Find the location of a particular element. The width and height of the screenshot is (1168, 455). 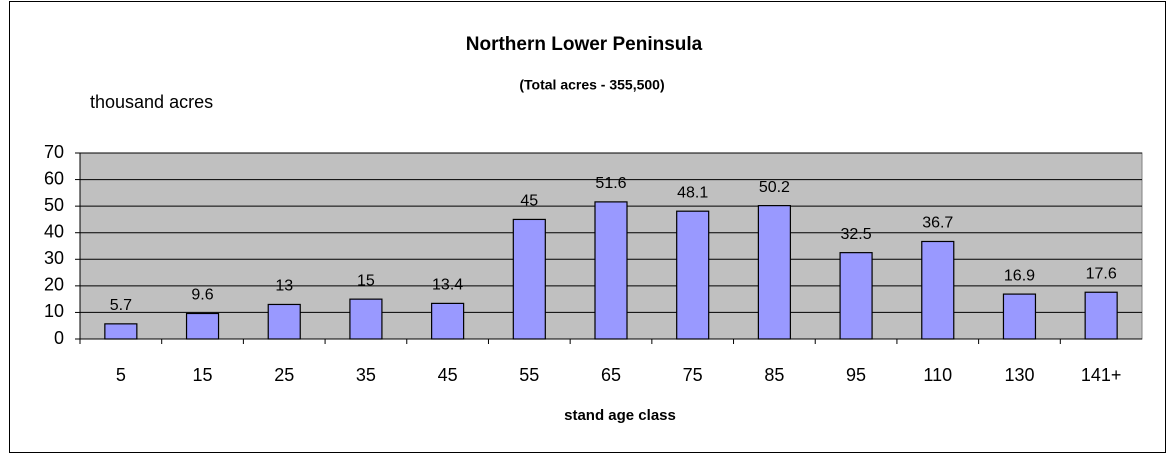

x-tick-label: 65 is located at coordinates (611, 375).